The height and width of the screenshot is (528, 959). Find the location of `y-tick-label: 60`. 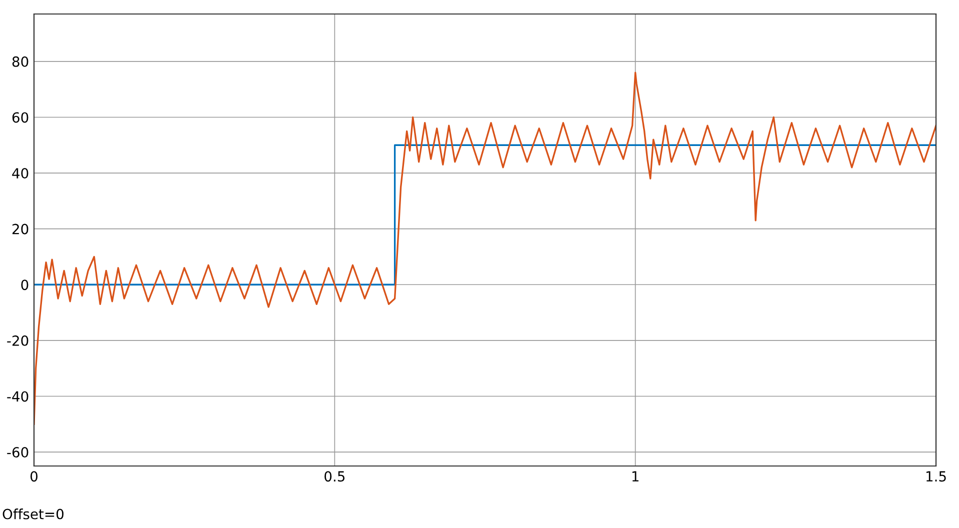

y-tick-label: 60 is located at coordinates (20, 117).